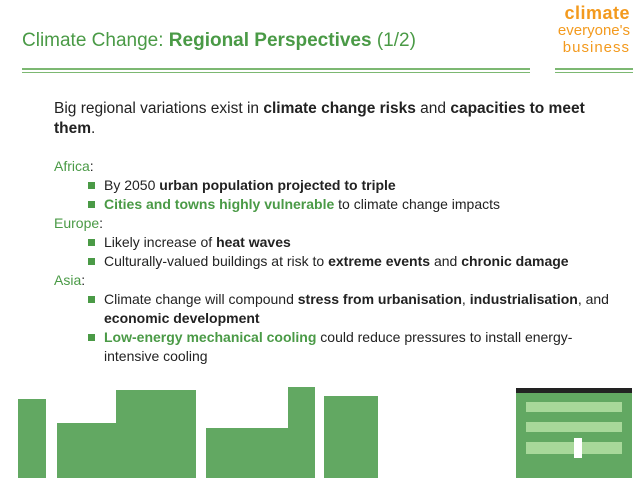 The width and height of the screenshot is (638, 478). What do you see at coordinates (276, 69) in the screenshot?
I see `title-divider` at bounding box center [276, 69].